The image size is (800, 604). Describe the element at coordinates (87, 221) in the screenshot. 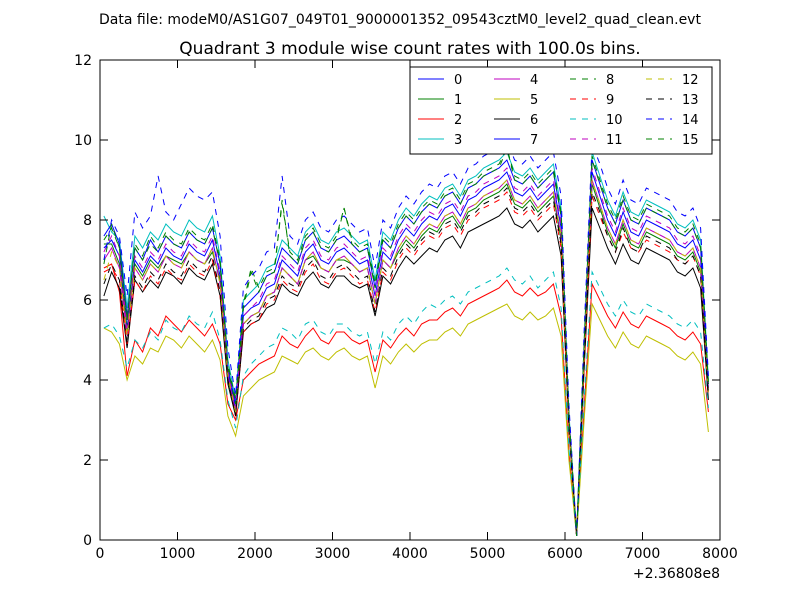

I see `y-tick-label: 8` at that location.